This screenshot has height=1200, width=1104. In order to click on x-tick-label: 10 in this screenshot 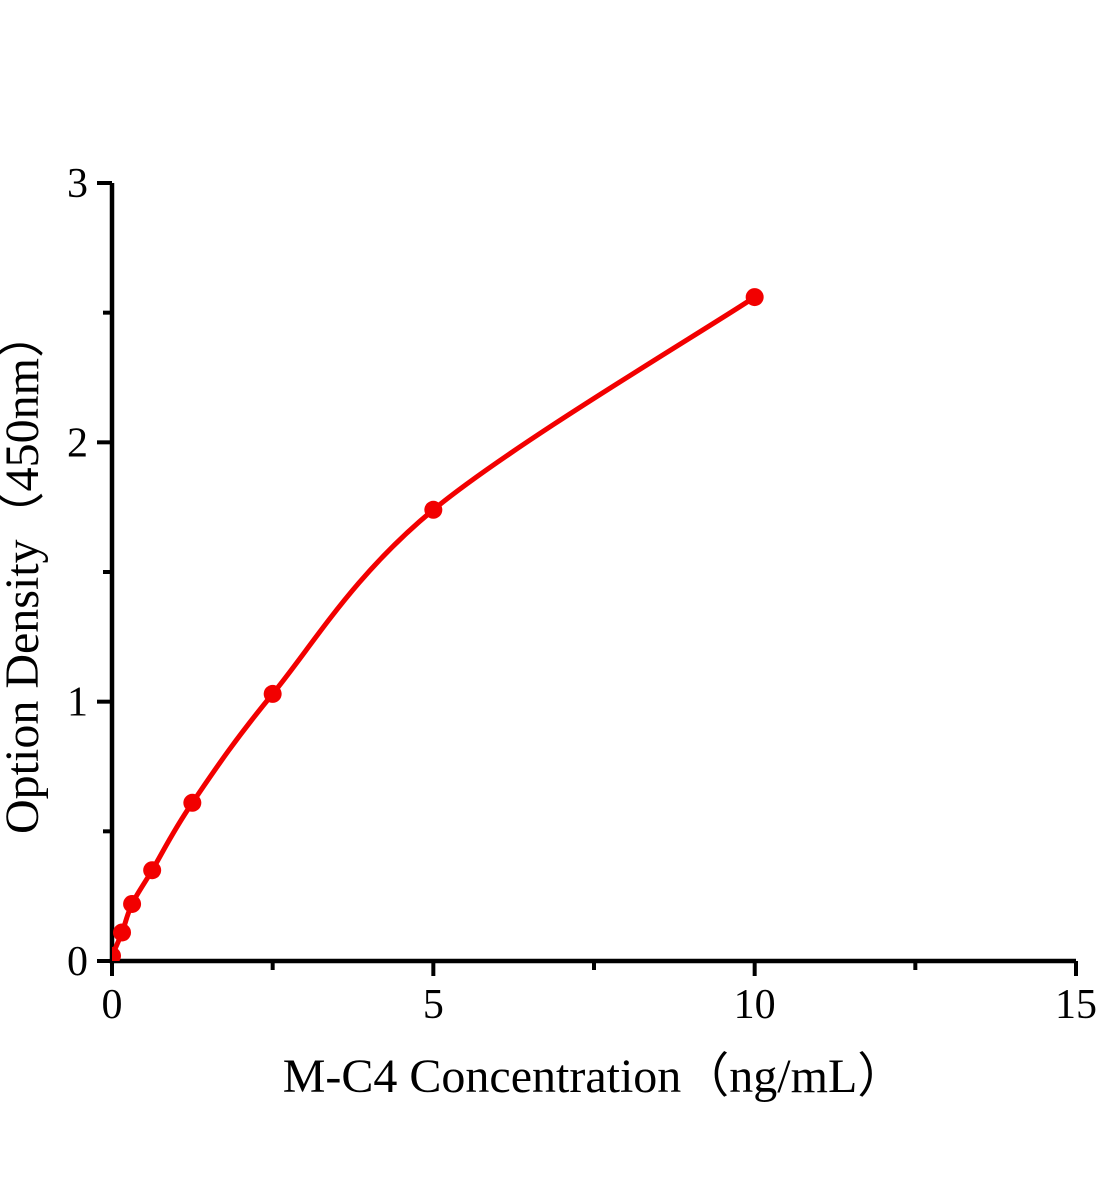, I will do `click(755, 1005)`.